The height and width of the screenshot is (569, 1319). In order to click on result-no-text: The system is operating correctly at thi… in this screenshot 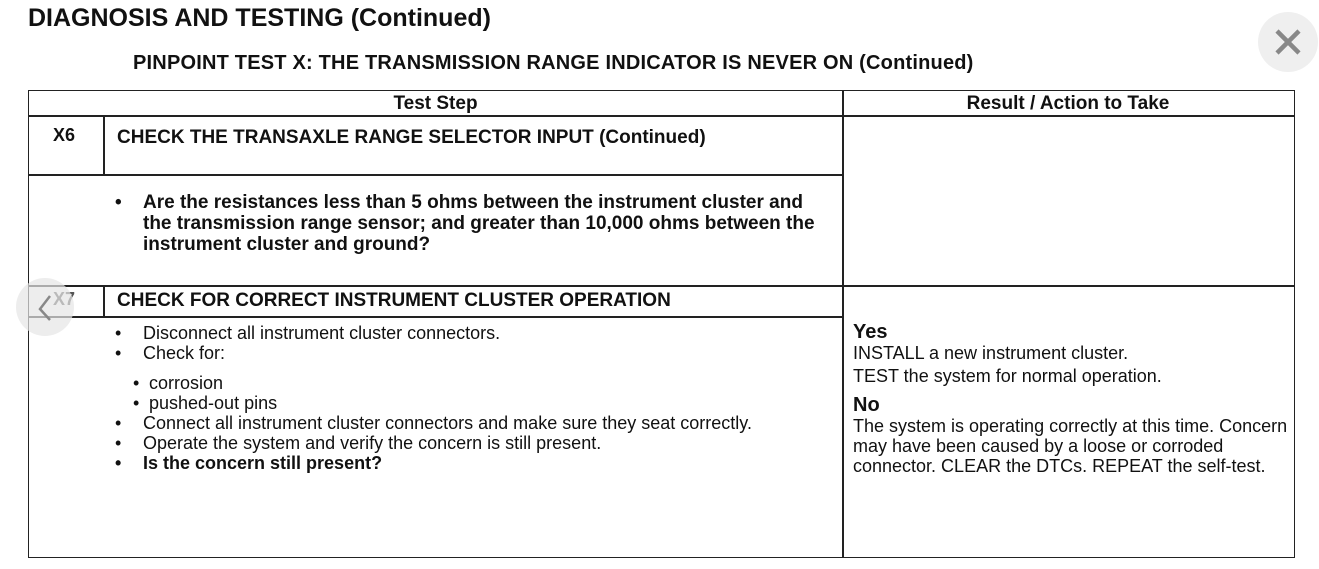, I will do `click(1070, 446)`.